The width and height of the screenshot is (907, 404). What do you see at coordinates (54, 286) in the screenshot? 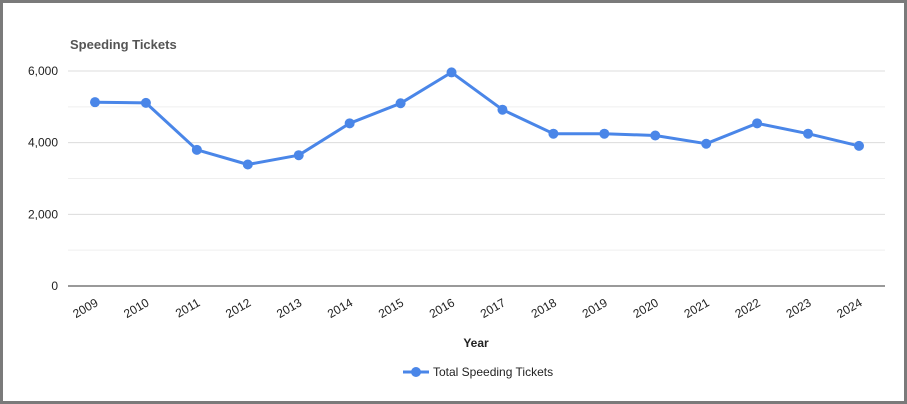
I see `y-tick-label: 0` at bounding box center [54, 286].